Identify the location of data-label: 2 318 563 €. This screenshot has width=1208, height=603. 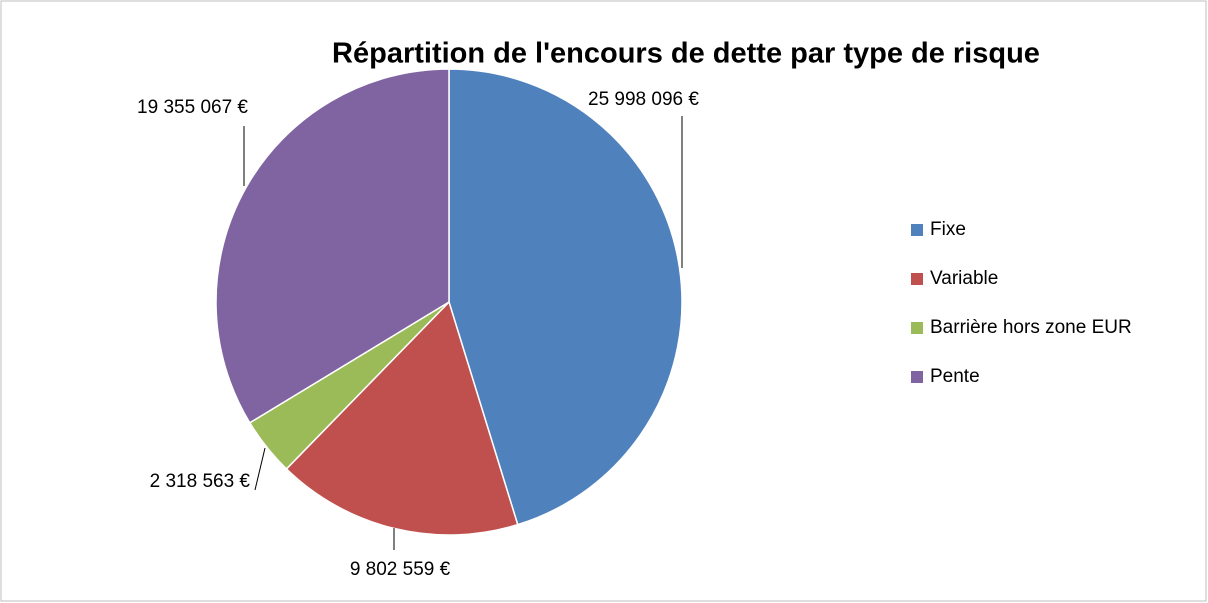
(200, 481).